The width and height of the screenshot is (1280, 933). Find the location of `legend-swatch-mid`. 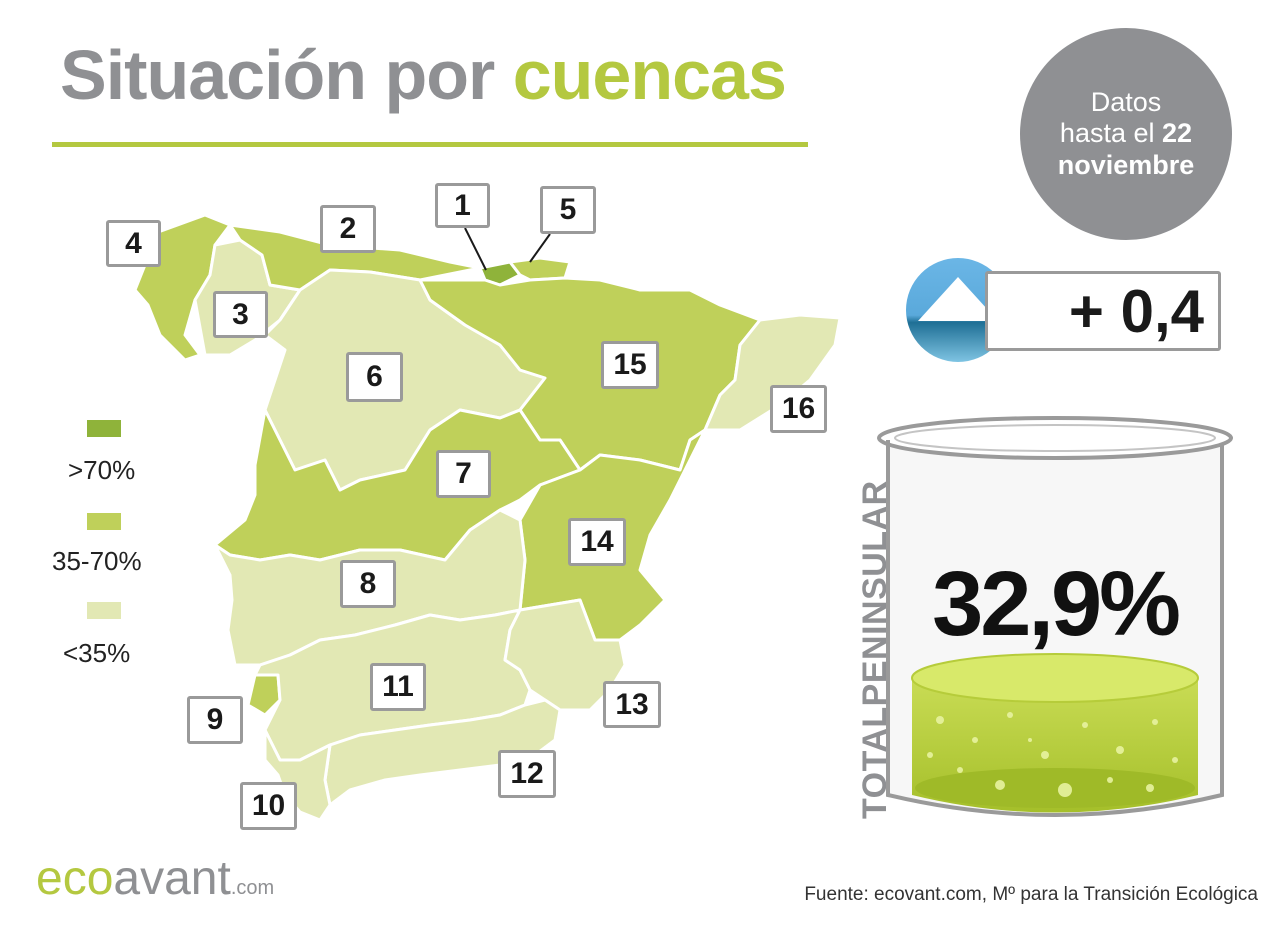

legend-swatch-mid is located at coordinates (104, 521).